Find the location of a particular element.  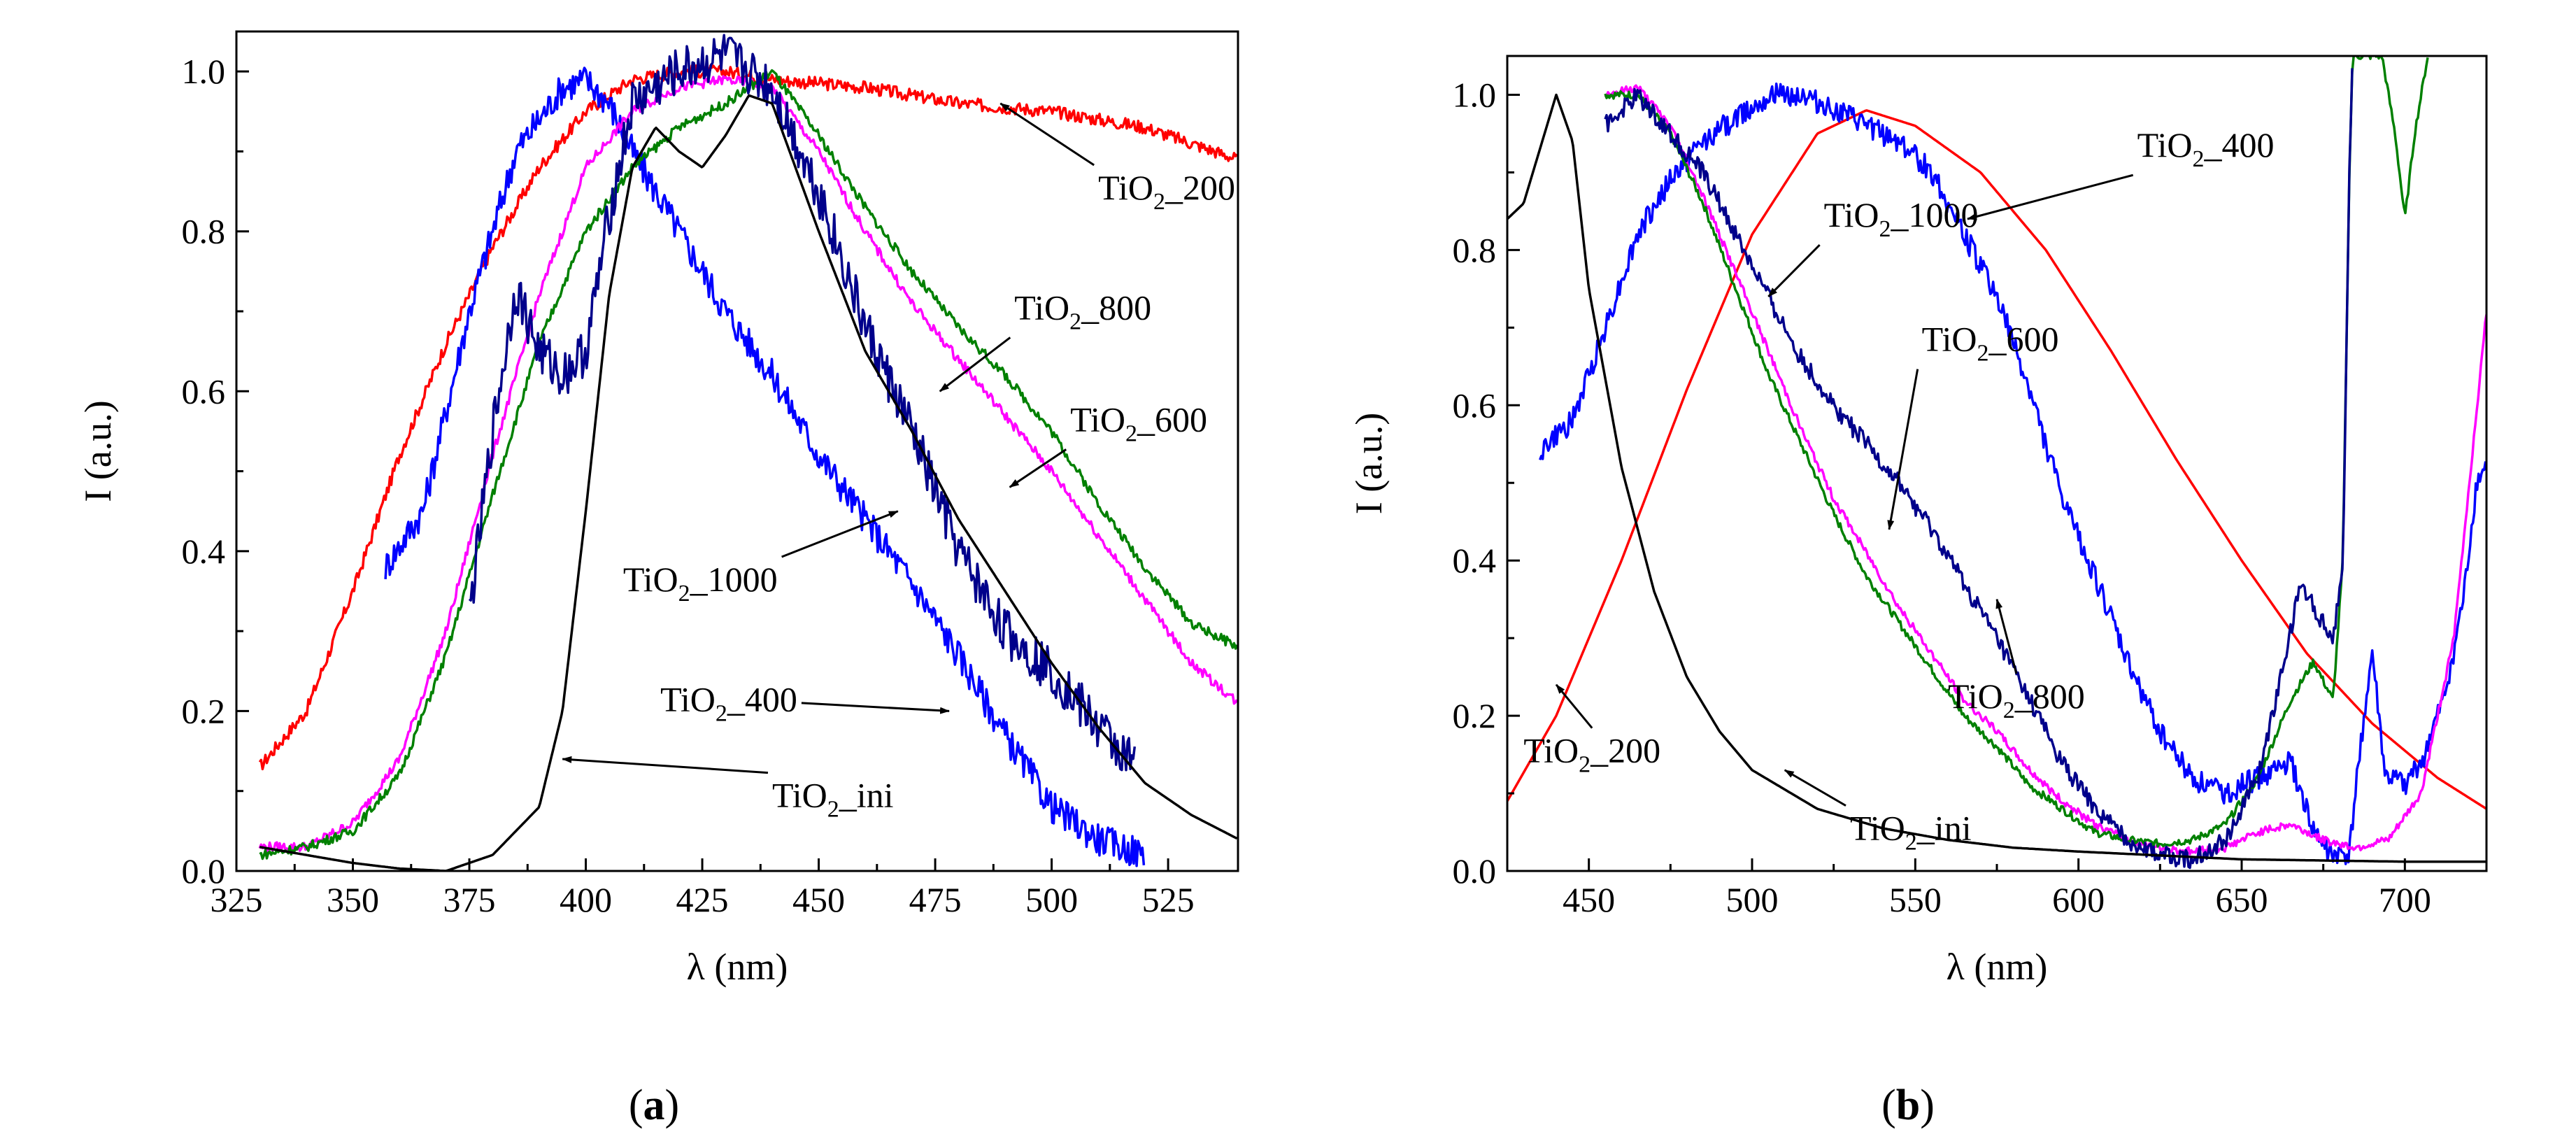

panel-a-x-tick-label: 325 is located at coordinates (237, 899).